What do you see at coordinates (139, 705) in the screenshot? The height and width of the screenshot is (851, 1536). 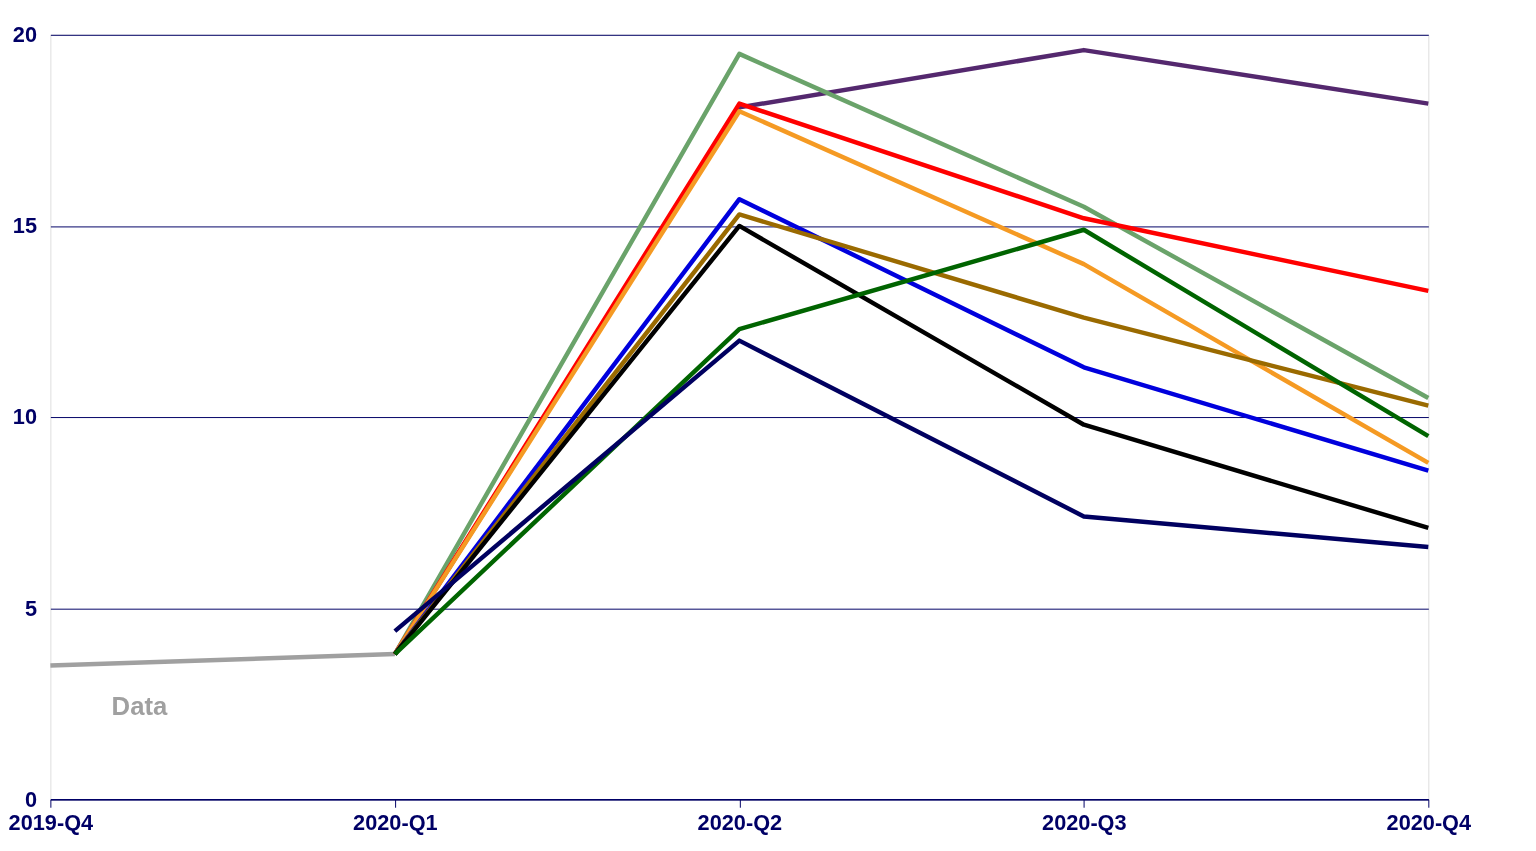 I see `series-label: Data` at bounding box center [139, 705].